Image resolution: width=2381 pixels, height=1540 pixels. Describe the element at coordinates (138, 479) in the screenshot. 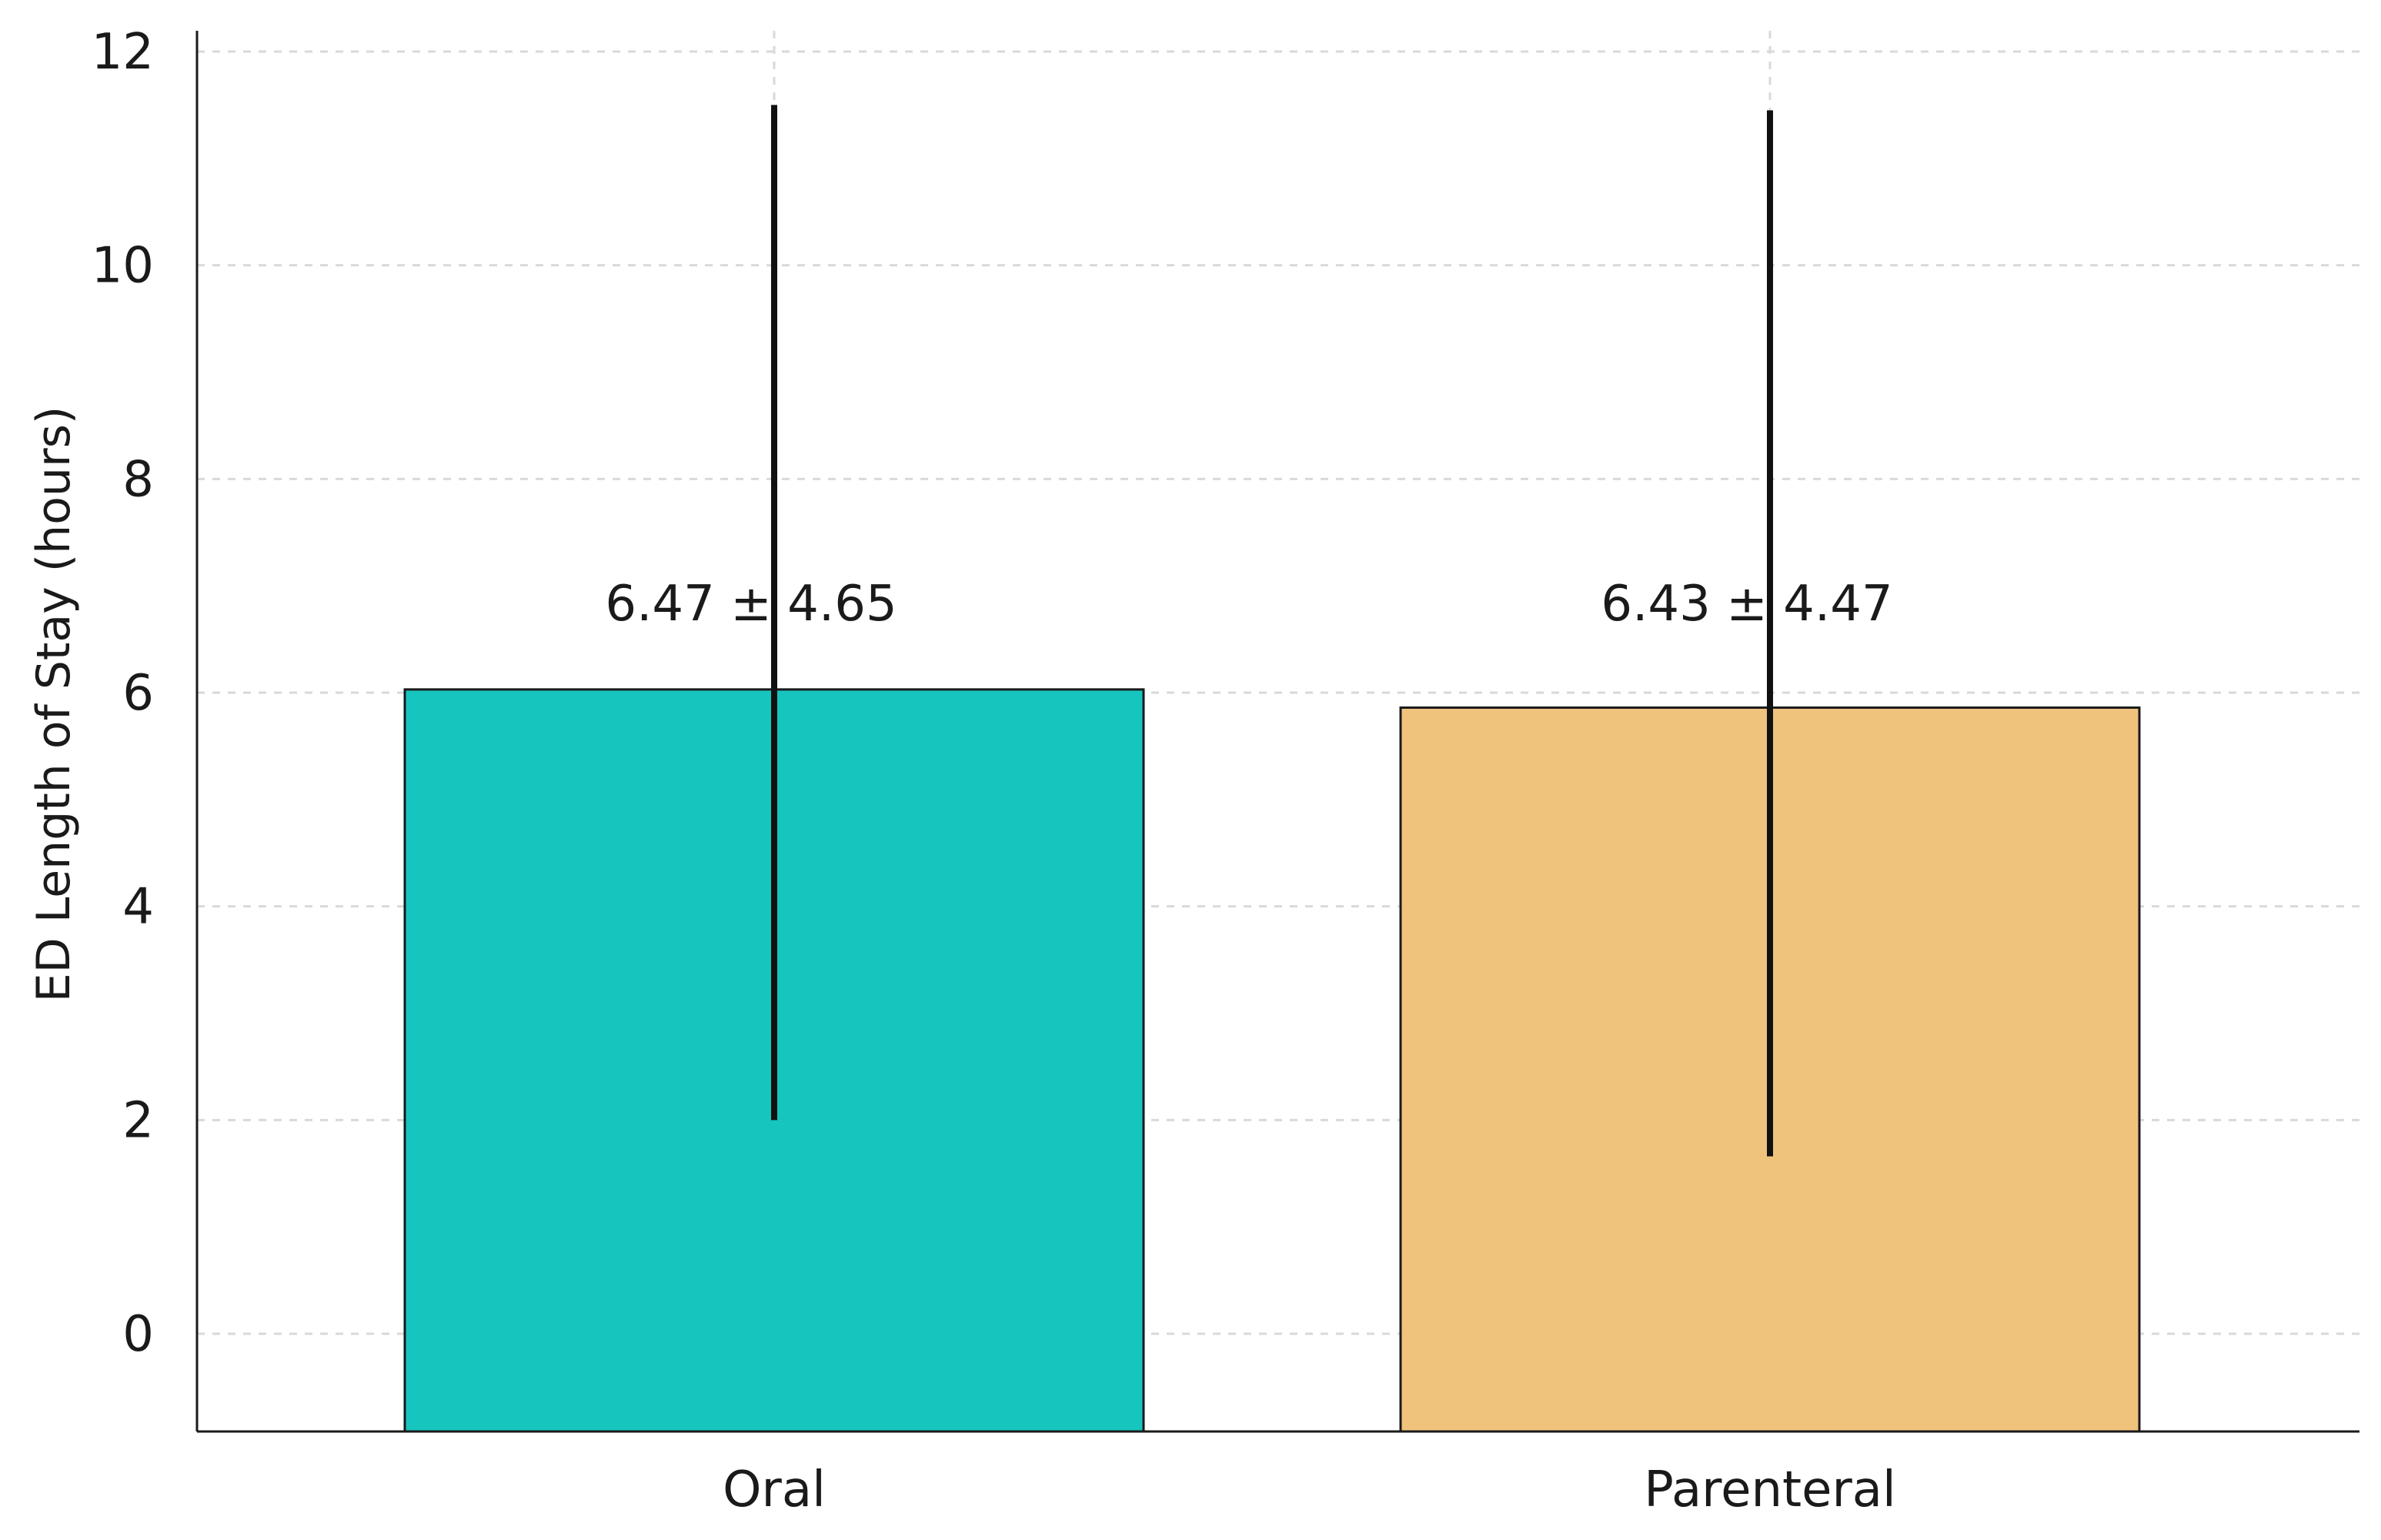

I see `y-tick-label: 8` at that location.